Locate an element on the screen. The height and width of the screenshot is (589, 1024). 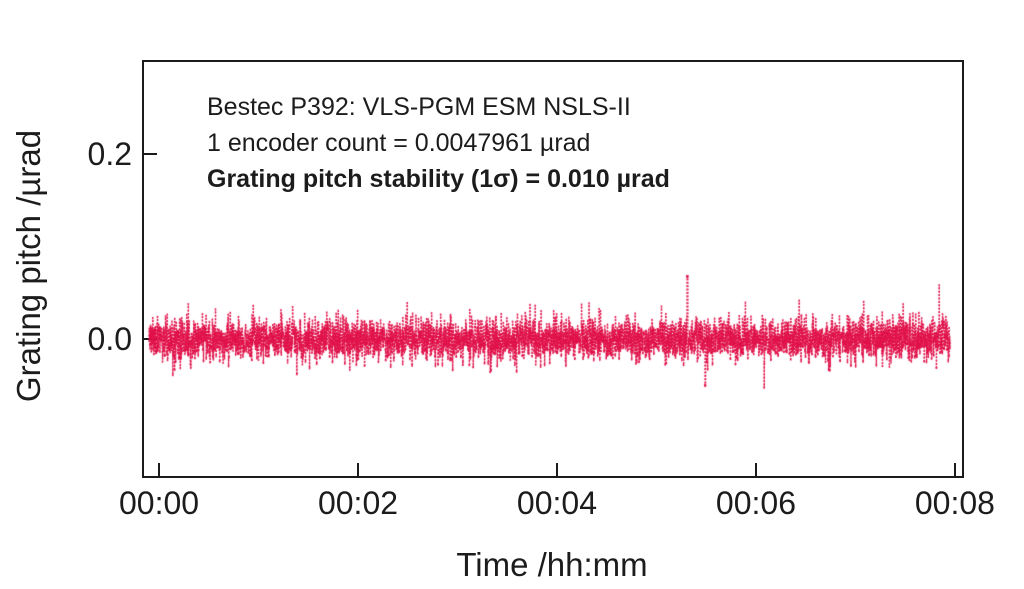
x-axis-title: Time /hh:mm is located at coordinates (552, 564).